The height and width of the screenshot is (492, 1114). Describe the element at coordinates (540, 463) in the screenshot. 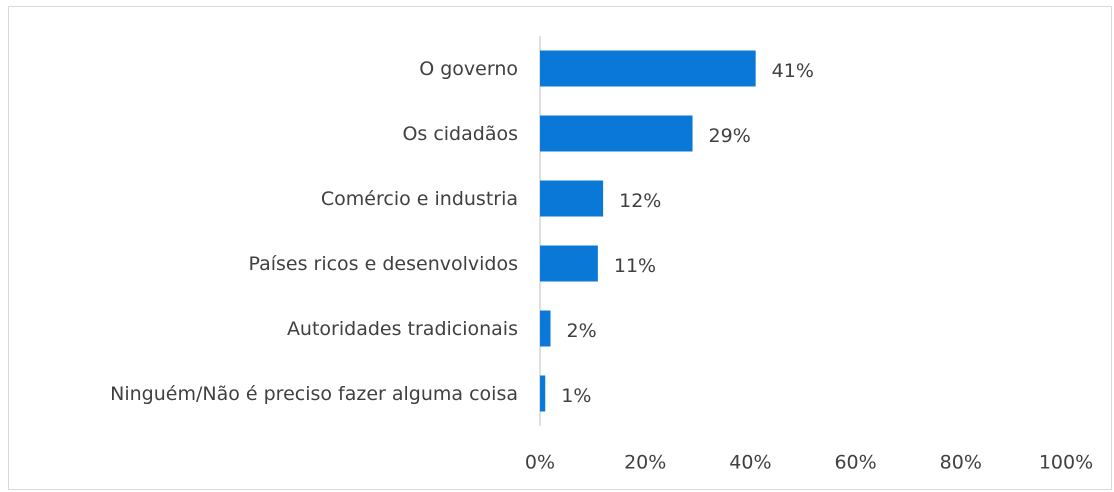

I see `x-tick-label: 0%` at that location.